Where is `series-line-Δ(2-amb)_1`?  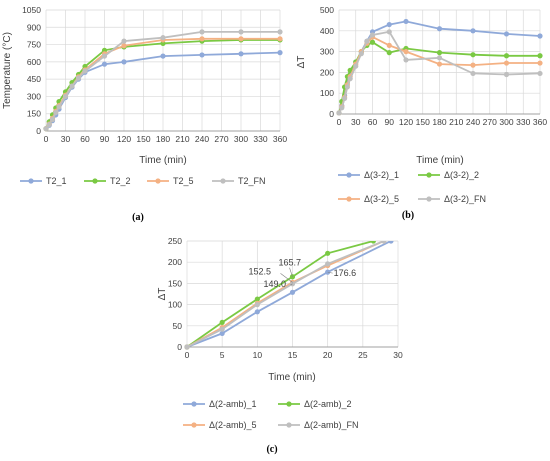
series-line-Δ(2-amb)_1 is located at coordinates (289, 294).